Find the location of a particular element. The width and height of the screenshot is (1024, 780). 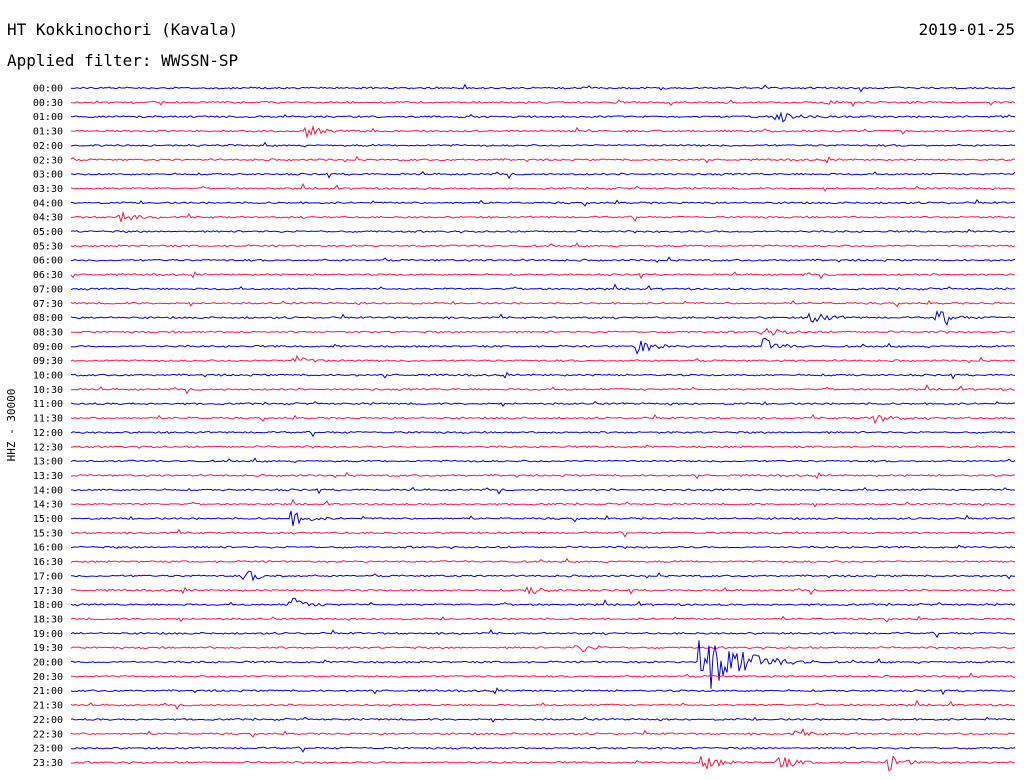

row-label: 22:30 is located at coordinates (48, 734).